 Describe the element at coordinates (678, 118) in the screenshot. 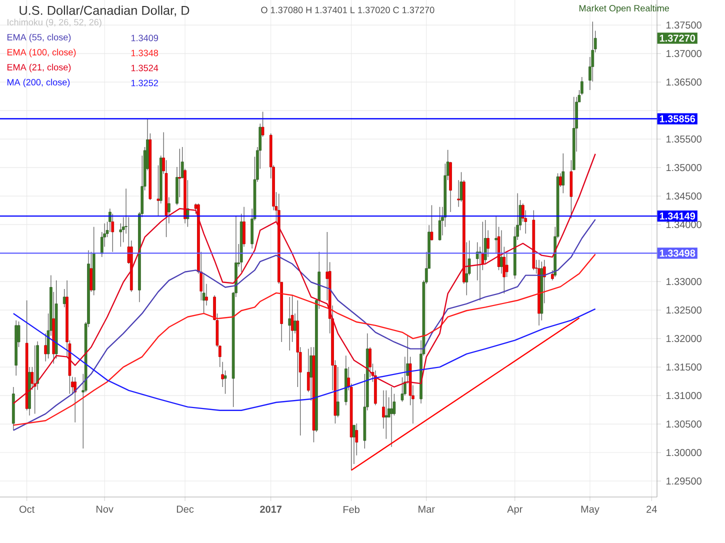

I see `ref-line-label: 1.35856` at that location.